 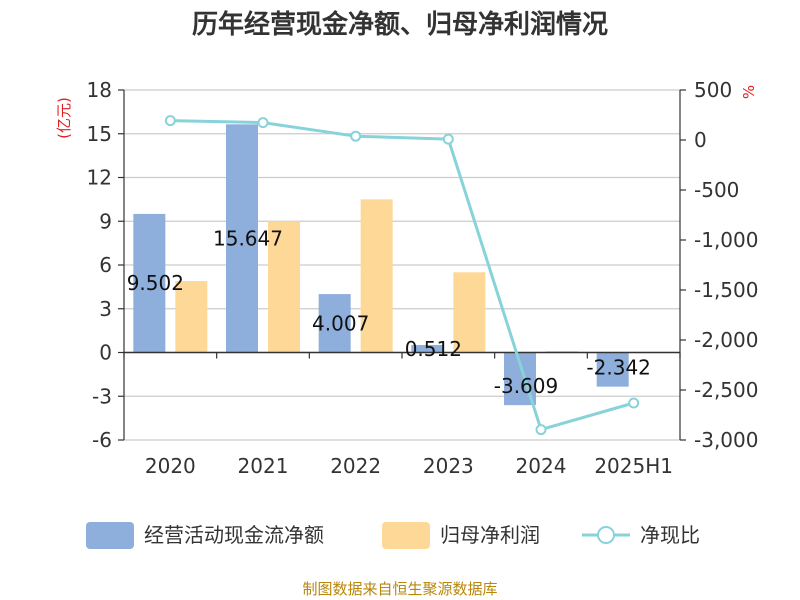 I want to click on right-axis-tick-label: -1,500, so click(x=726, y=290).